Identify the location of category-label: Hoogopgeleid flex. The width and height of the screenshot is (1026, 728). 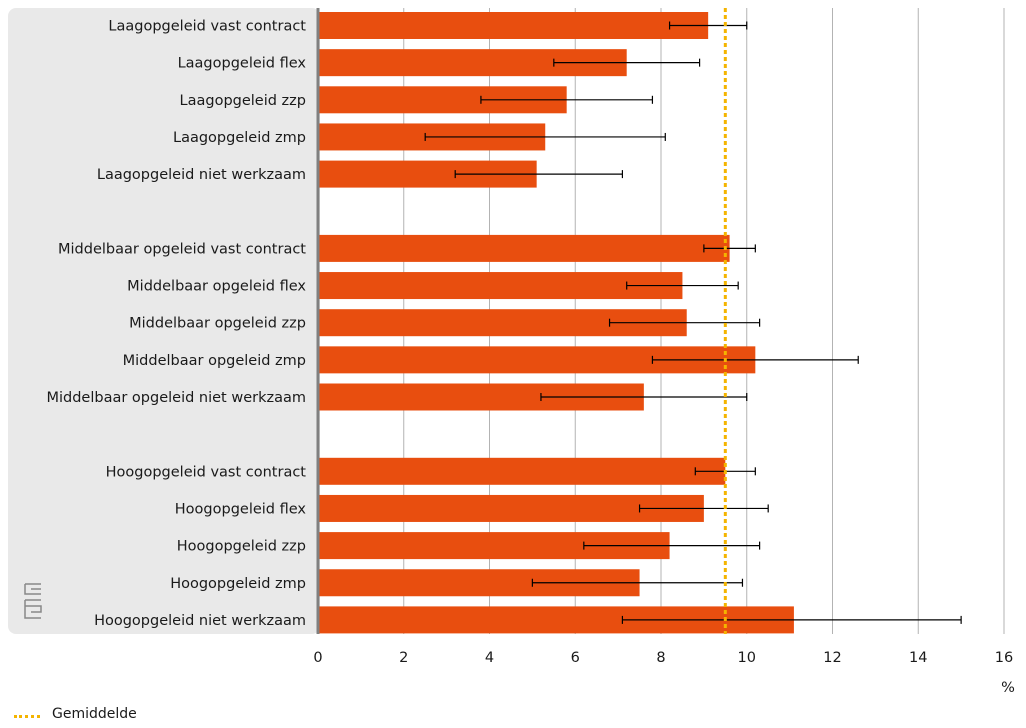
(241, 509).